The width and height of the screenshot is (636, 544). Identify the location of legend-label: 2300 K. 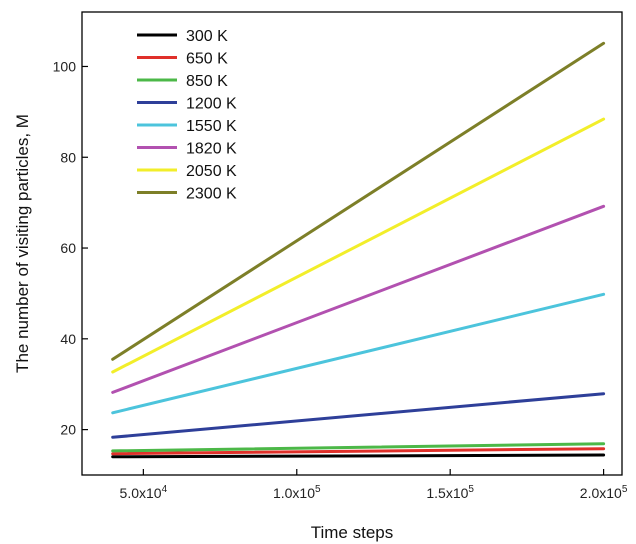
(211, 194).